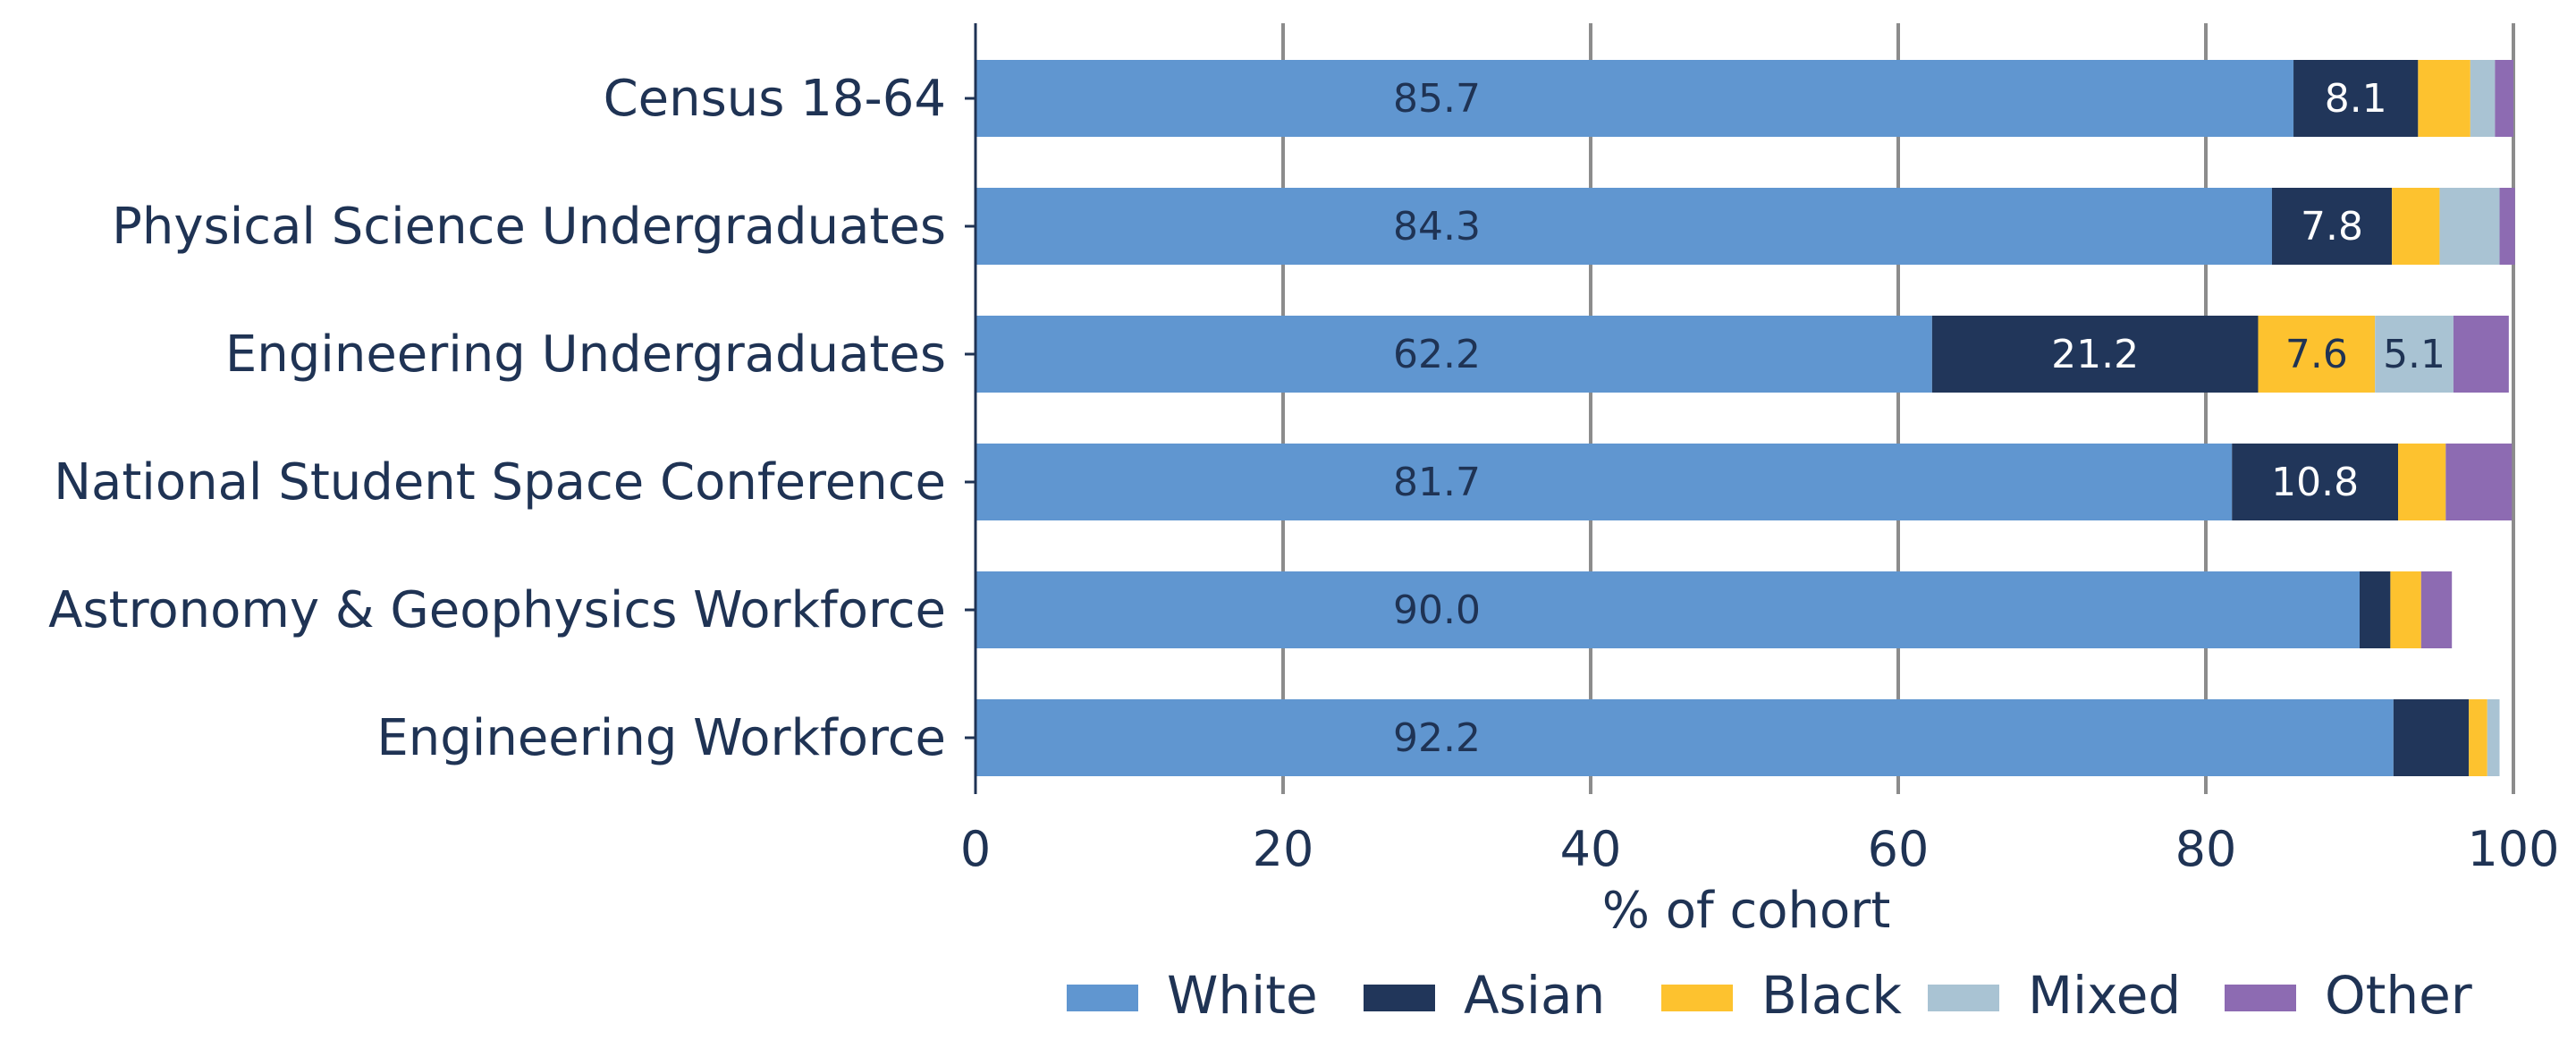 The height and width of the screenshot is (1040, 2576). I want to click on data-label: 7.8, so click(2332, 227).